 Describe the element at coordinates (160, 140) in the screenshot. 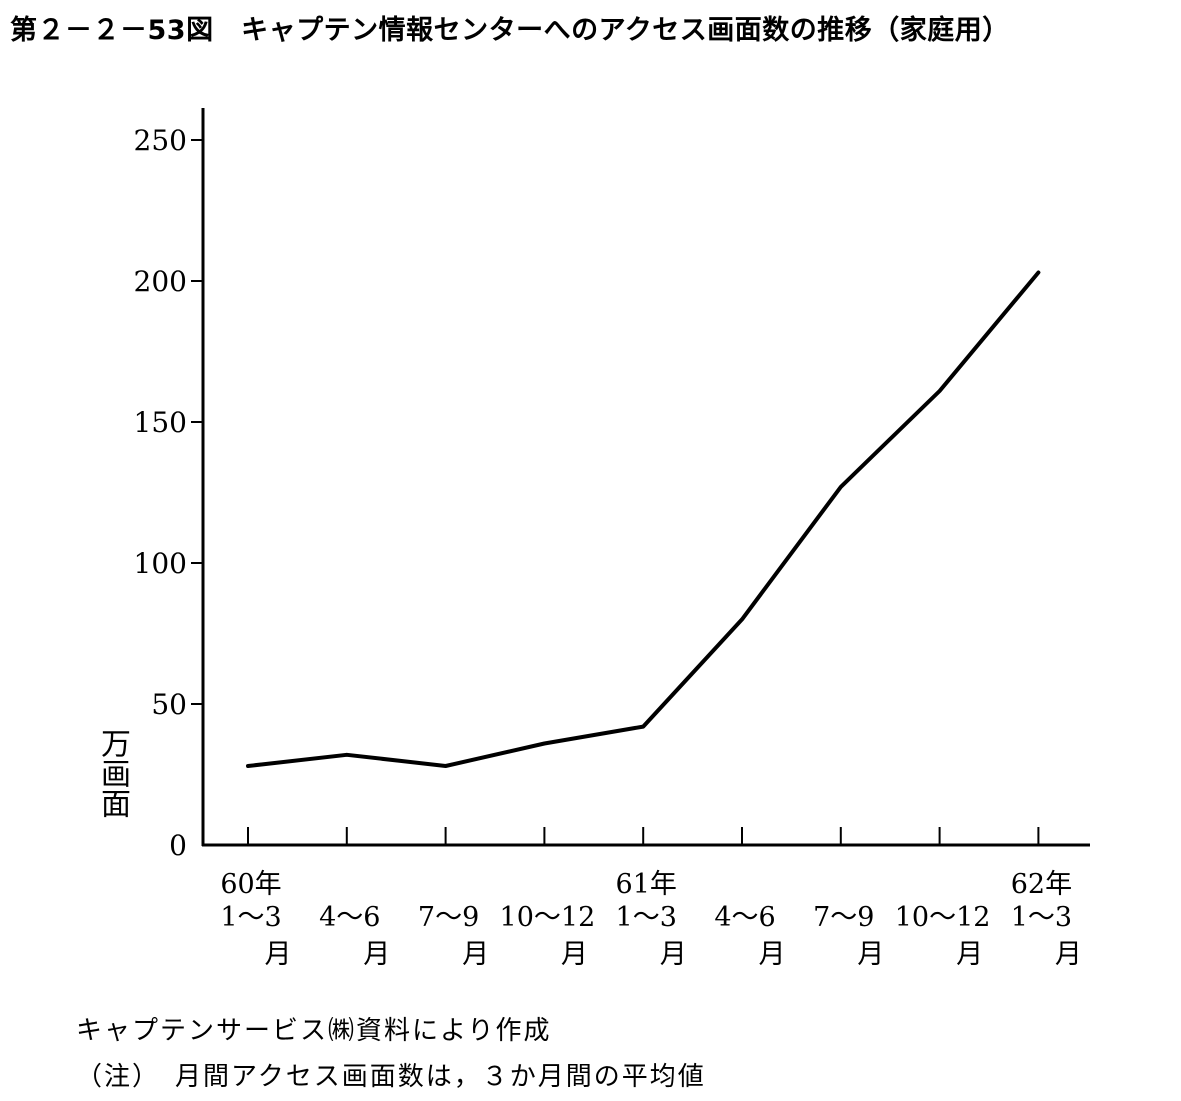

I see `y-tick-label: 250` at that location.